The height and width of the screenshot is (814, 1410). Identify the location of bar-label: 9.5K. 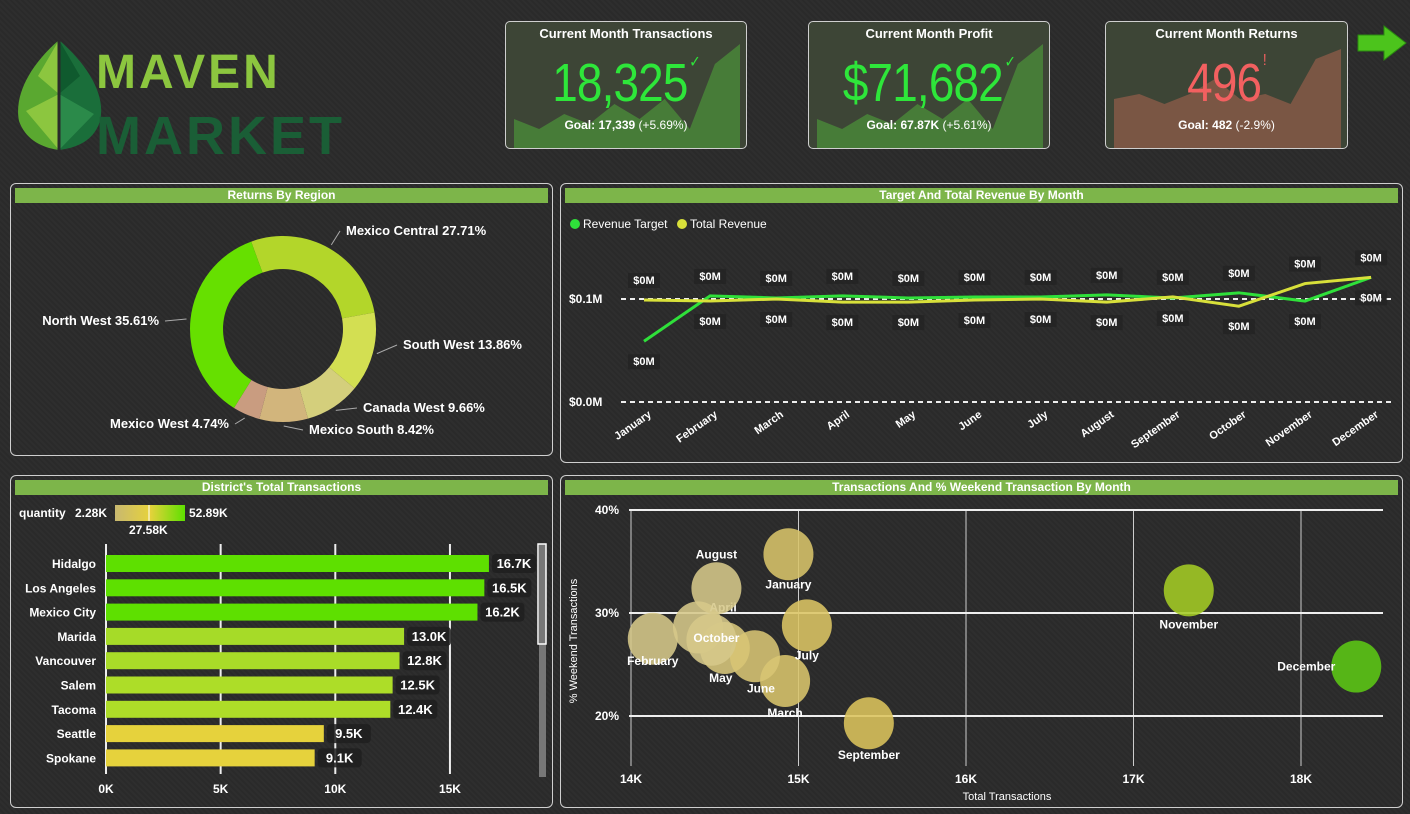
(349, 733).